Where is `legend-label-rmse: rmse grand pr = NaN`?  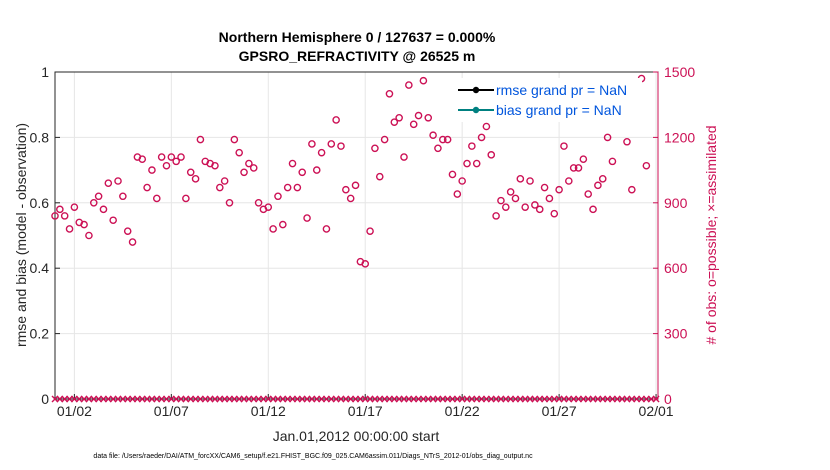
legend-label-rmse: rmse grand pr = NaN is located at coordinates (561, 90).